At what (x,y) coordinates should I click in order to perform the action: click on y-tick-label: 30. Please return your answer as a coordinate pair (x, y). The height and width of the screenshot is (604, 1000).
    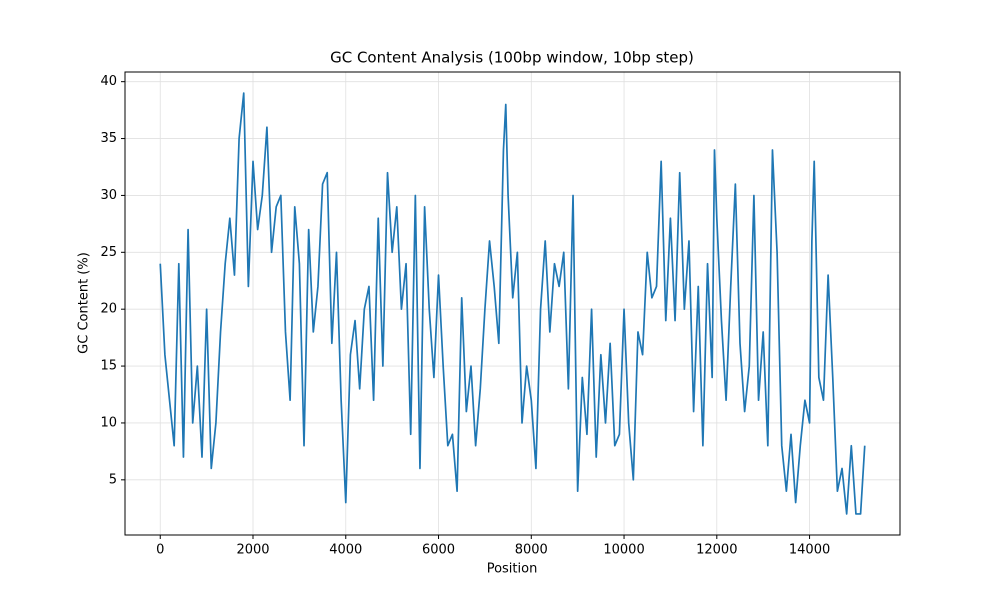
    Looking at the image, I should click on (108, 195).